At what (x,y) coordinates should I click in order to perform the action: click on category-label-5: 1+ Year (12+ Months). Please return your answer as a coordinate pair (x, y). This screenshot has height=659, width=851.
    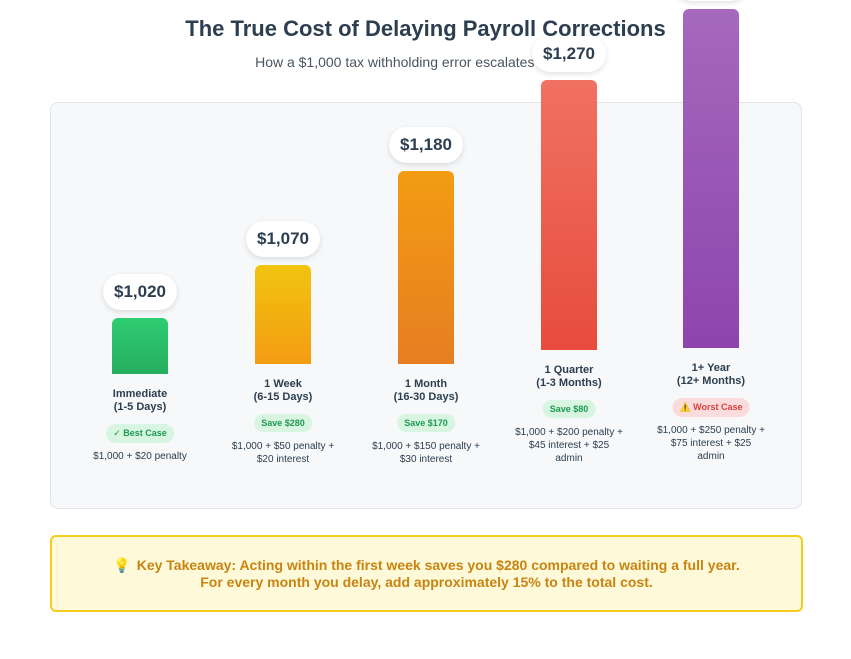
    Looking at the image, I should click on (711, 375).